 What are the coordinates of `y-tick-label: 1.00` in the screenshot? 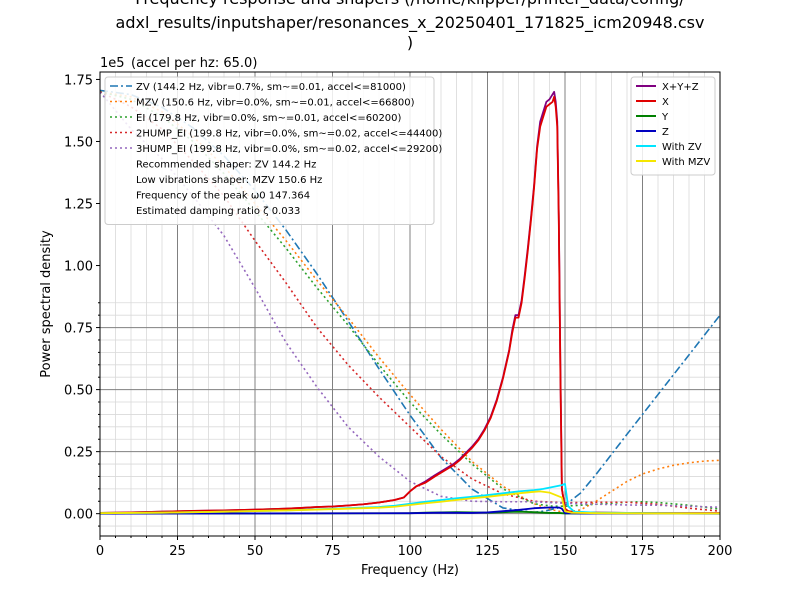 It's located at (78, 267).